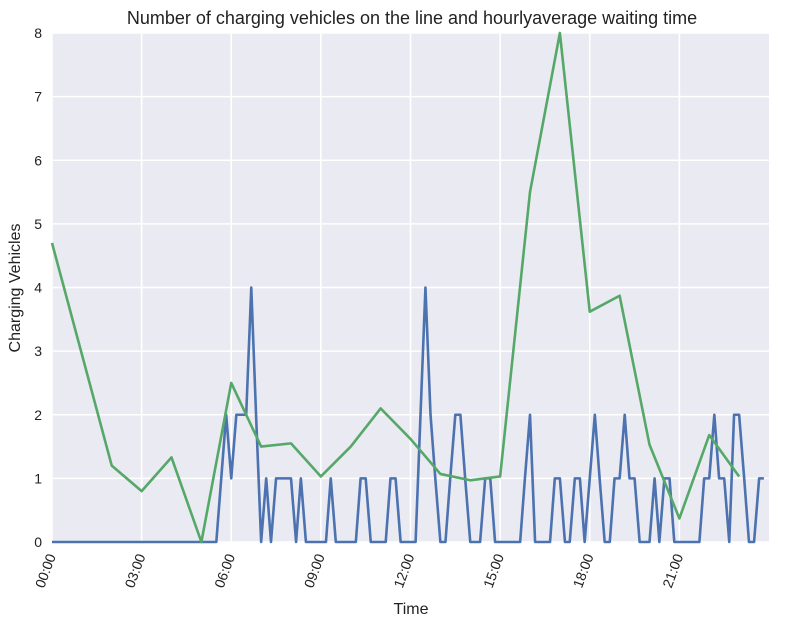  I want to click on x-tick-label: 06:00, so click(224, 570).